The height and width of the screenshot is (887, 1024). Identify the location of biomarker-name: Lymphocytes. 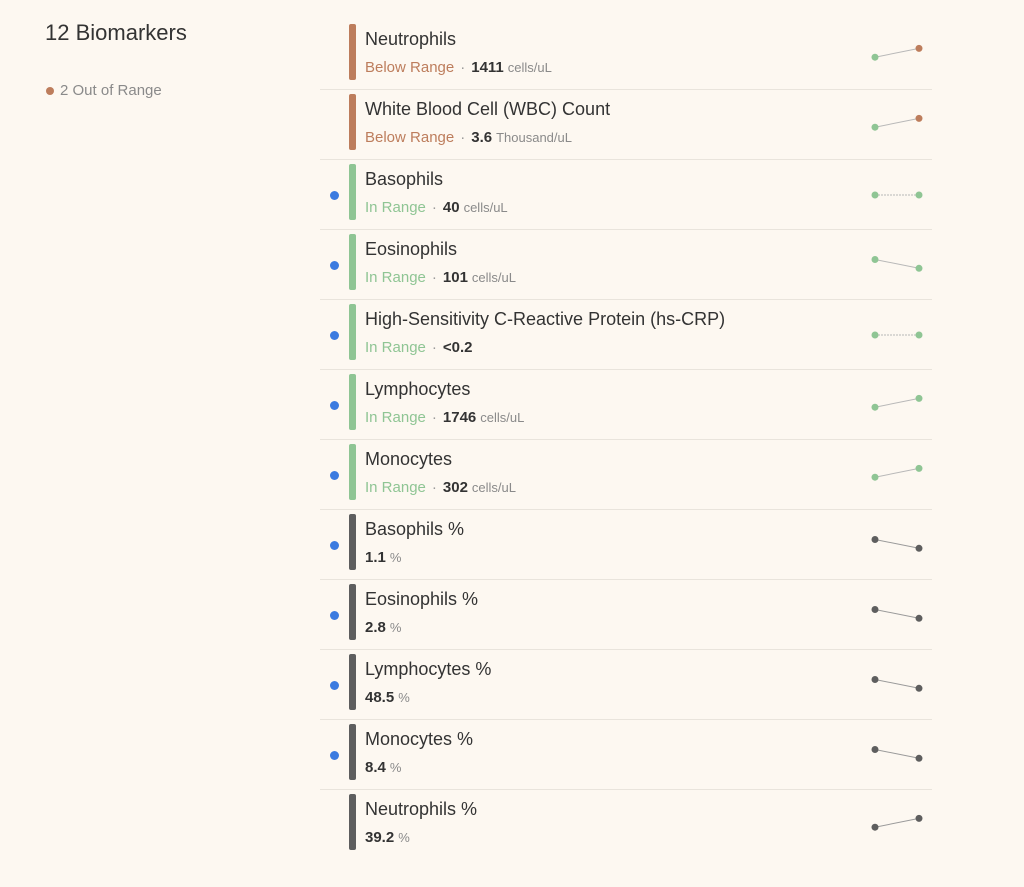
(418, 389).